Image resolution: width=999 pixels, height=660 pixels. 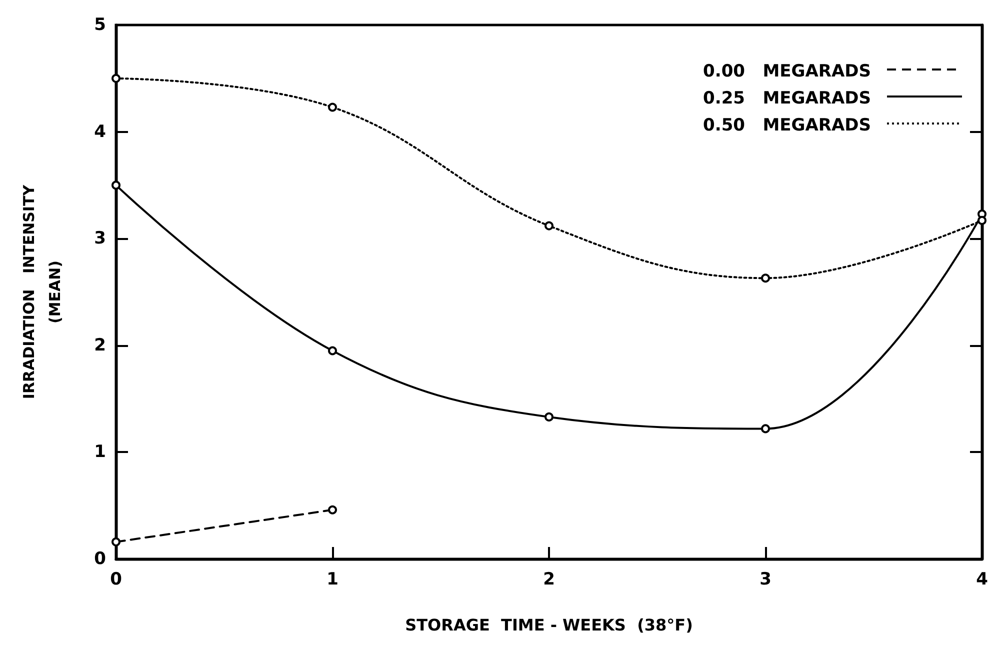 I want to click on y-tick-label: 0, so click(x=100, y=559).